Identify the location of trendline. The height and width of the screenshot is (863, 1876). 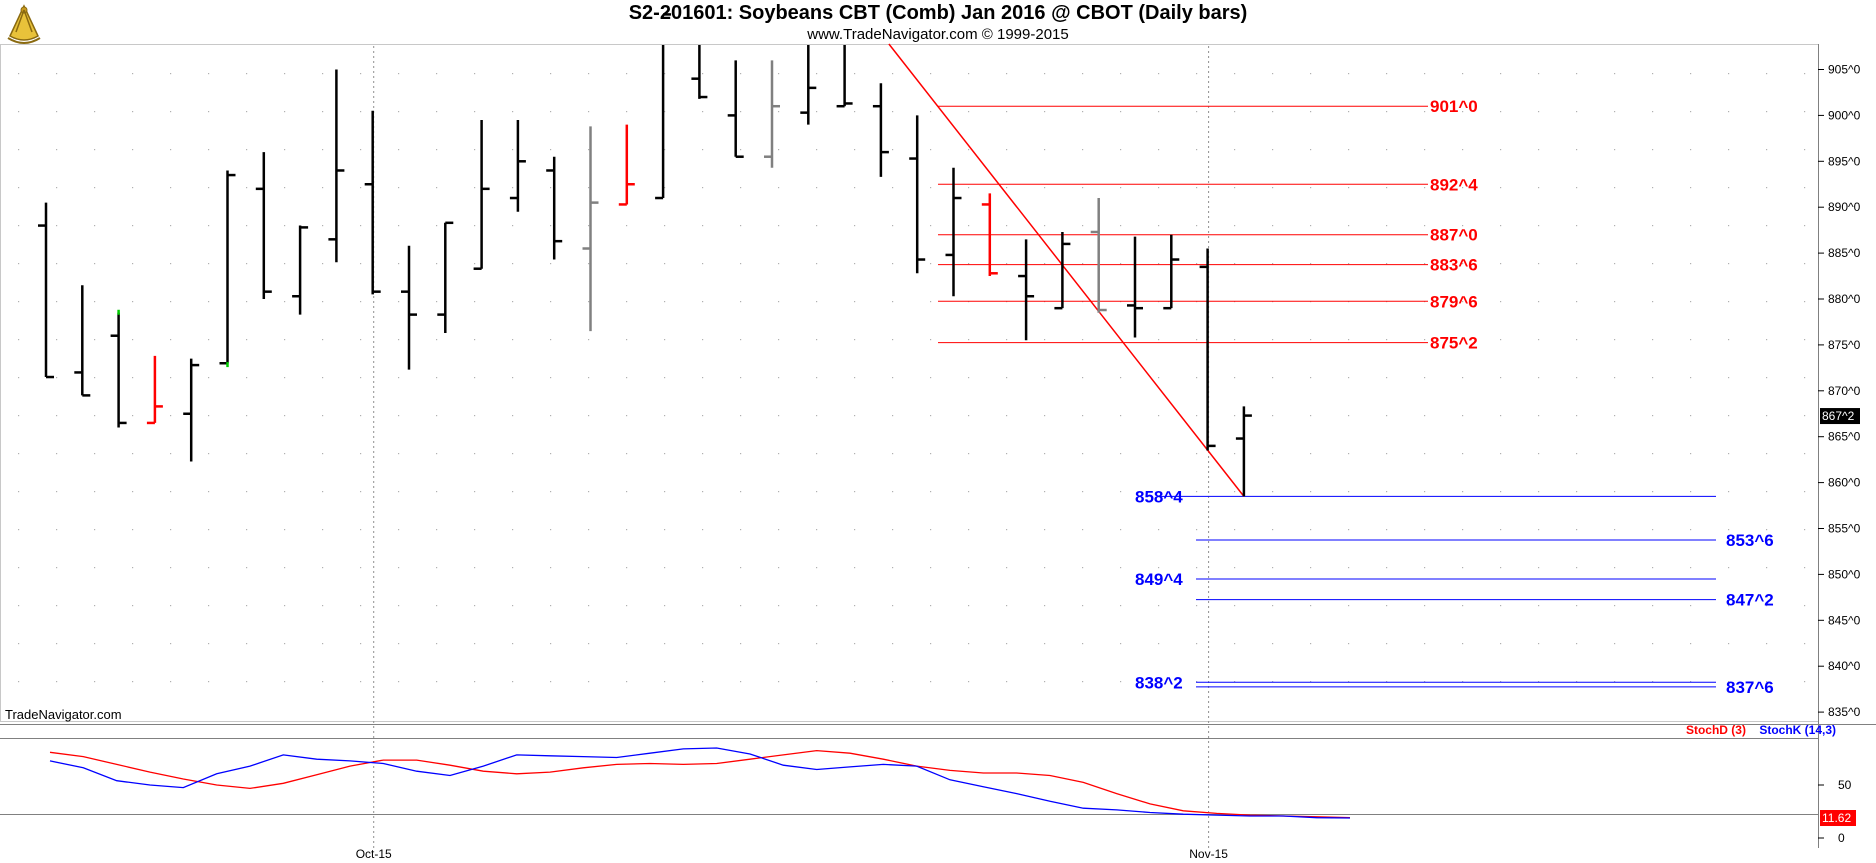
(1066, 270).